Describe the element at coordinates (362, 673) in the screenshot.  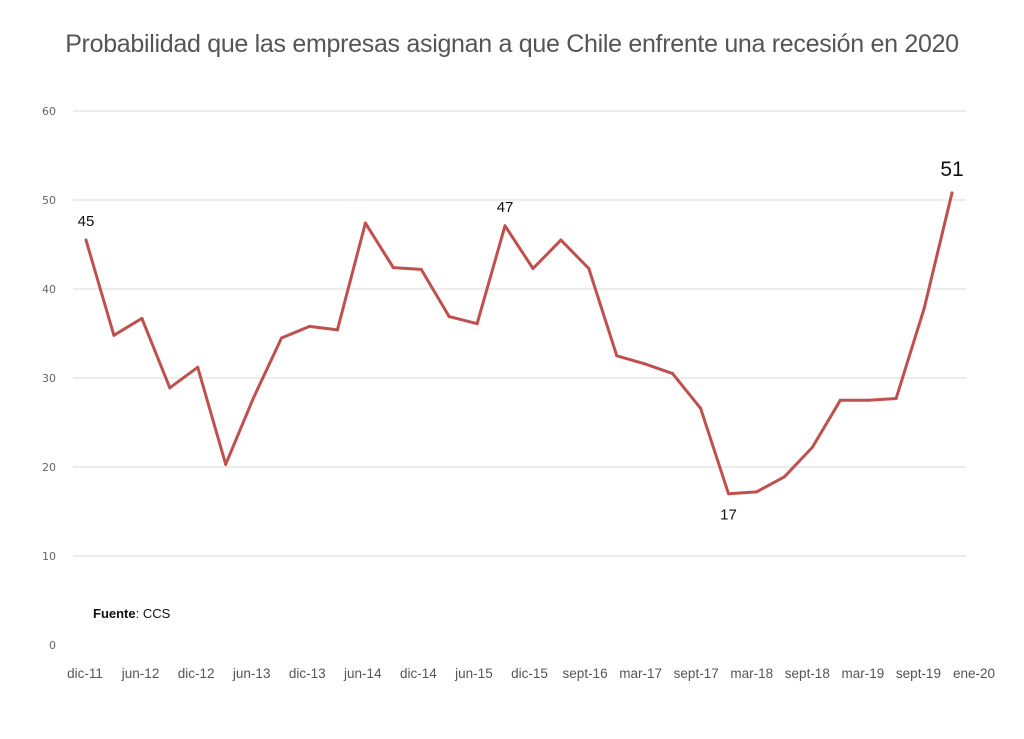
I see `x-tick-label: jun-14` at that location.